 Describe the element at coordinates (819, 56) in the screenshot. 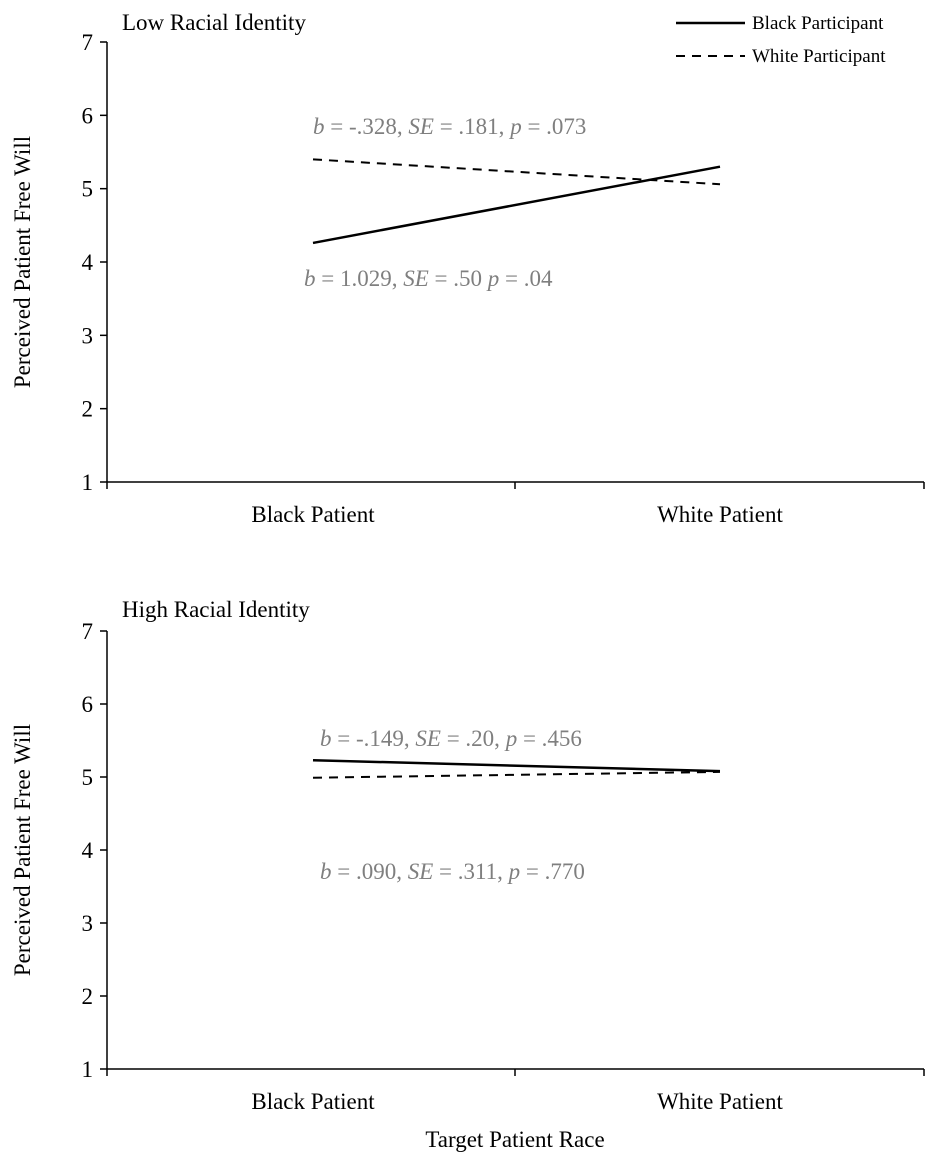

I see `legend-label-white-participant: White Participant` at that location.